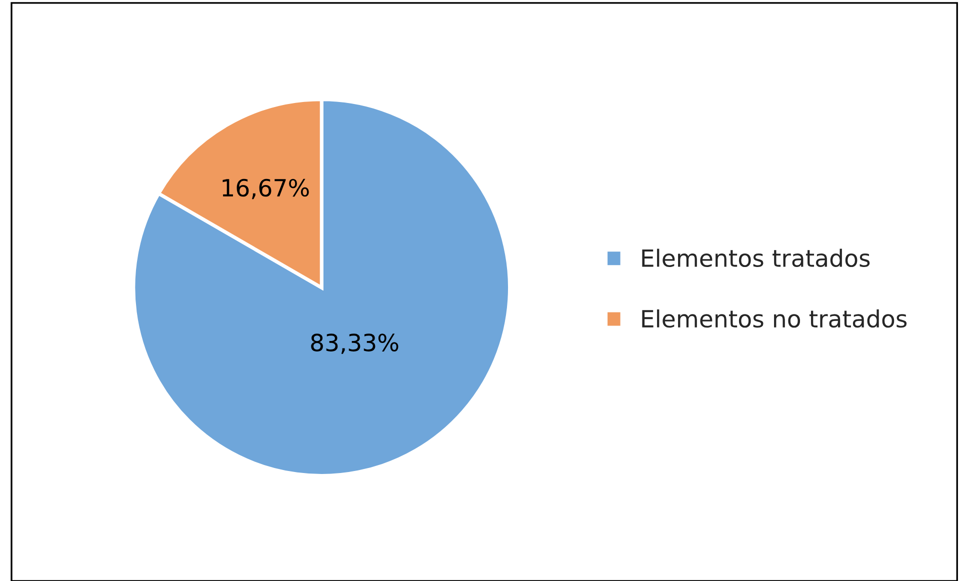 The height and width of the screenshot is (581, 960). What do you see at coordinates (265, 189) in the screenshot?
I see `data-label: 16,67%` at bounding box center [265, 189].